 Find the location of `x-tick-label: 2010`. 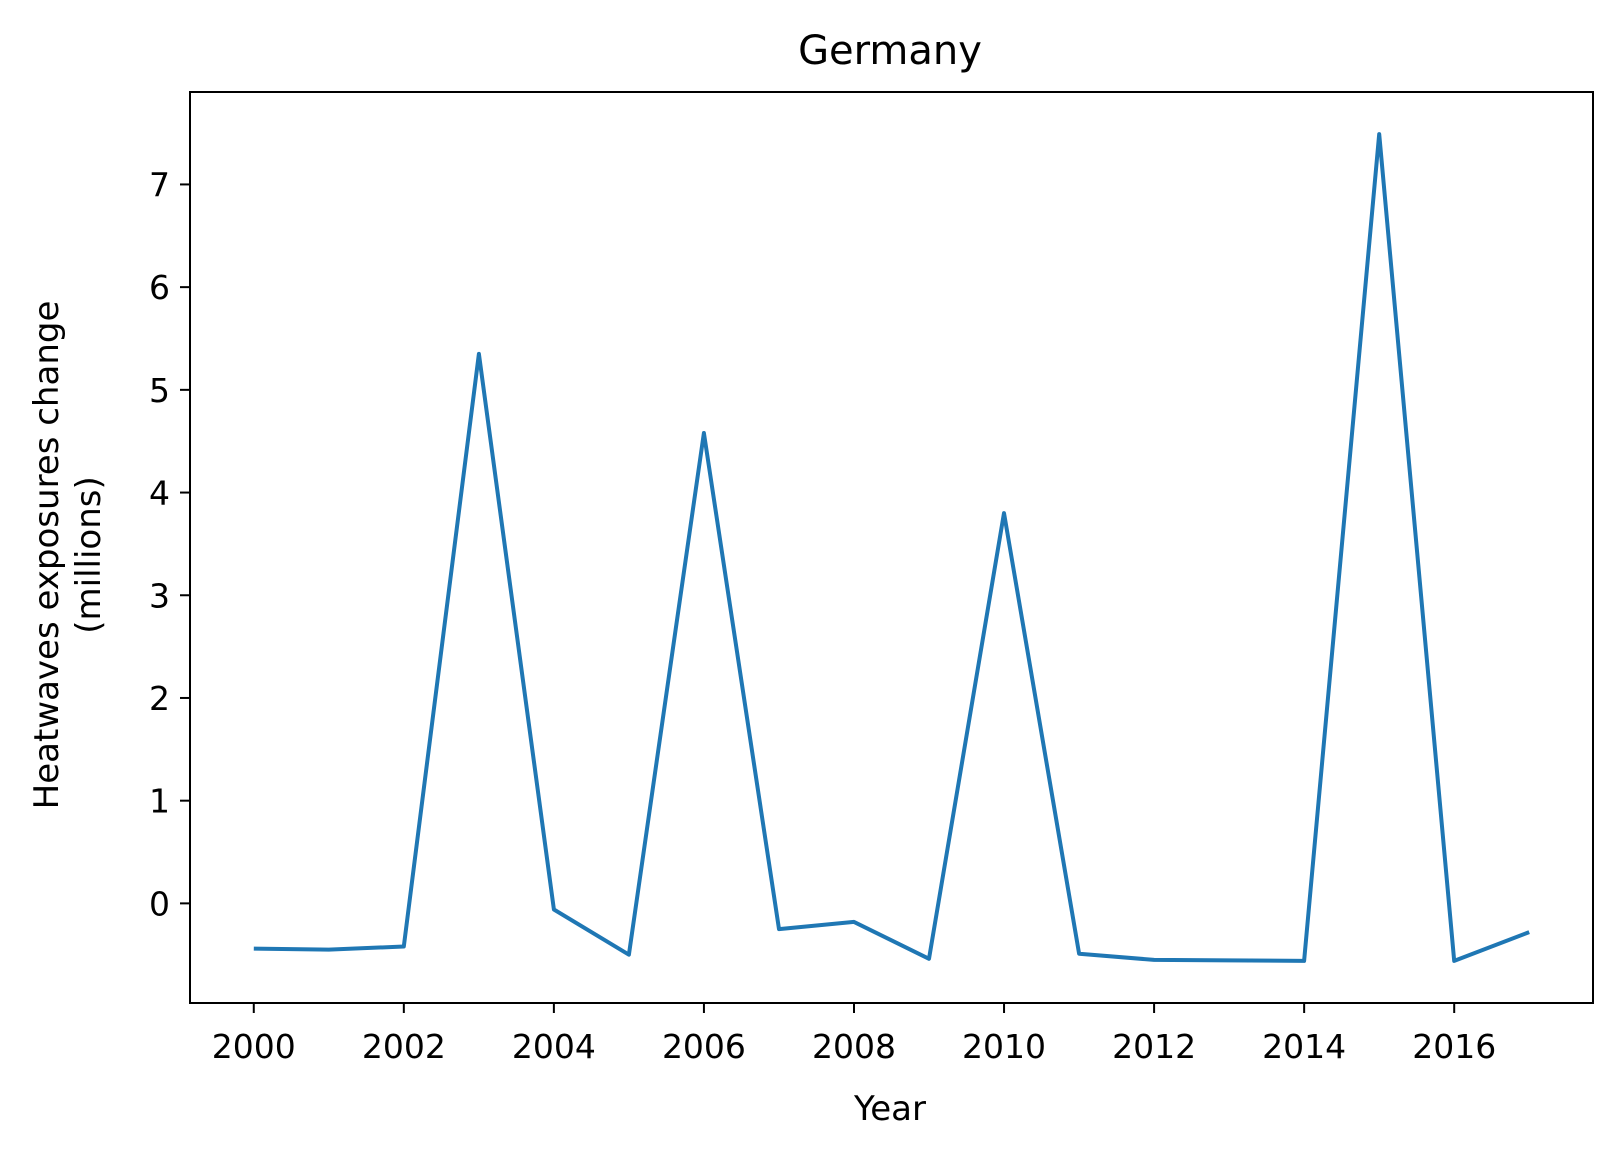

x-tick-label: 2010 is located at coordinates (1004, 1046).